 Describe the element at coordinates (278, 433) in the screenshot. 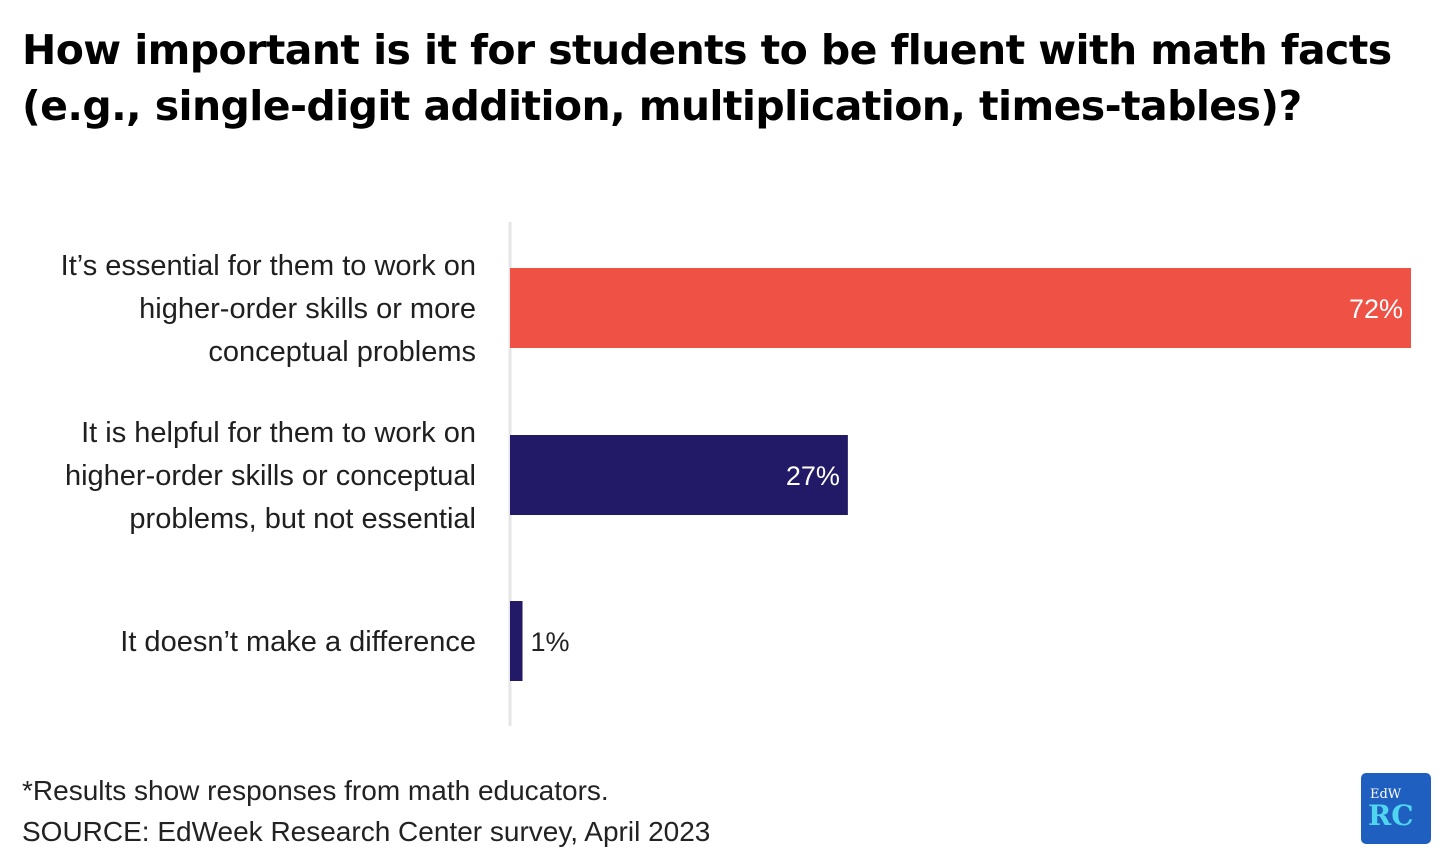

I see `category-label-2-line-1: It is helpful for them to work on` at that location.